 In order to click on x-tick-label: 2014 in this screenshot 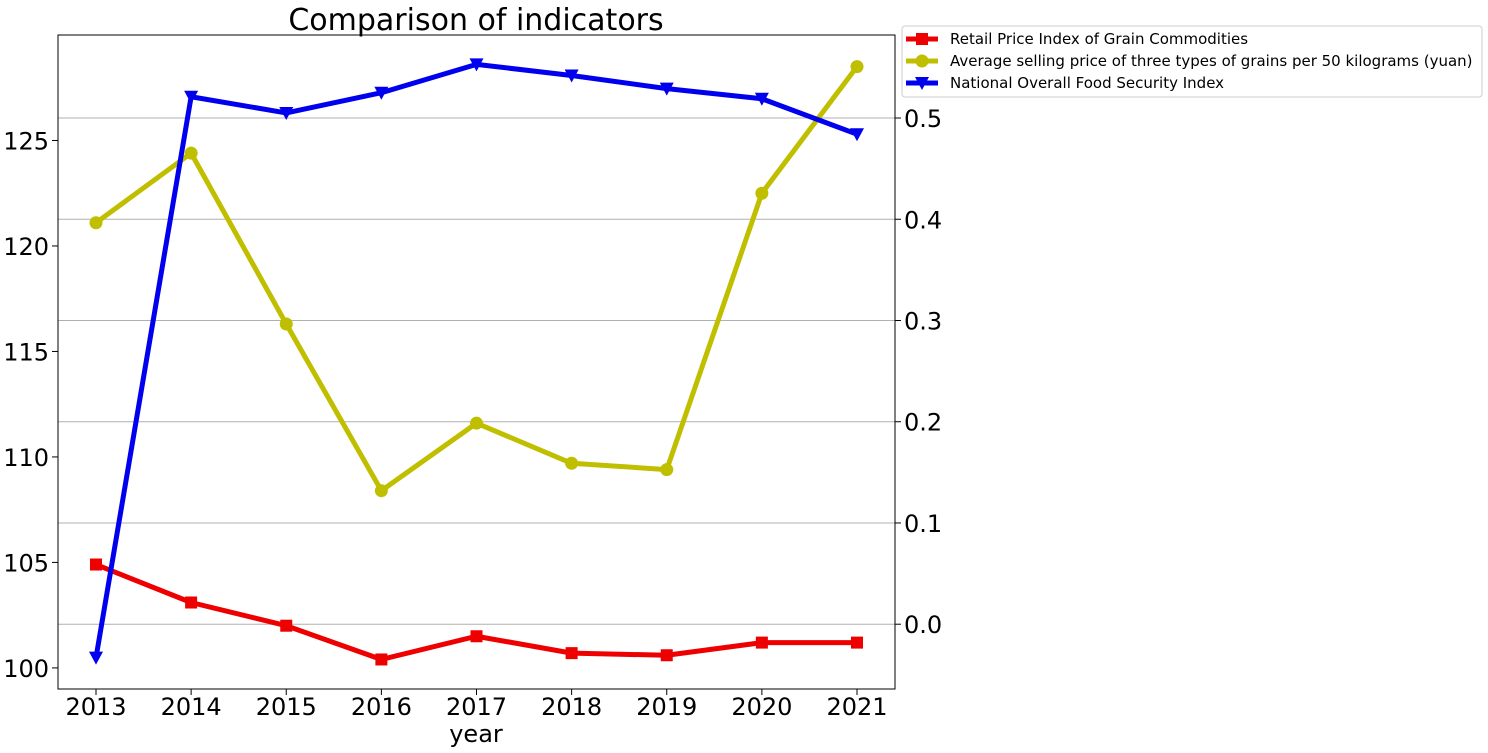, I will do `click(191, 707)`.